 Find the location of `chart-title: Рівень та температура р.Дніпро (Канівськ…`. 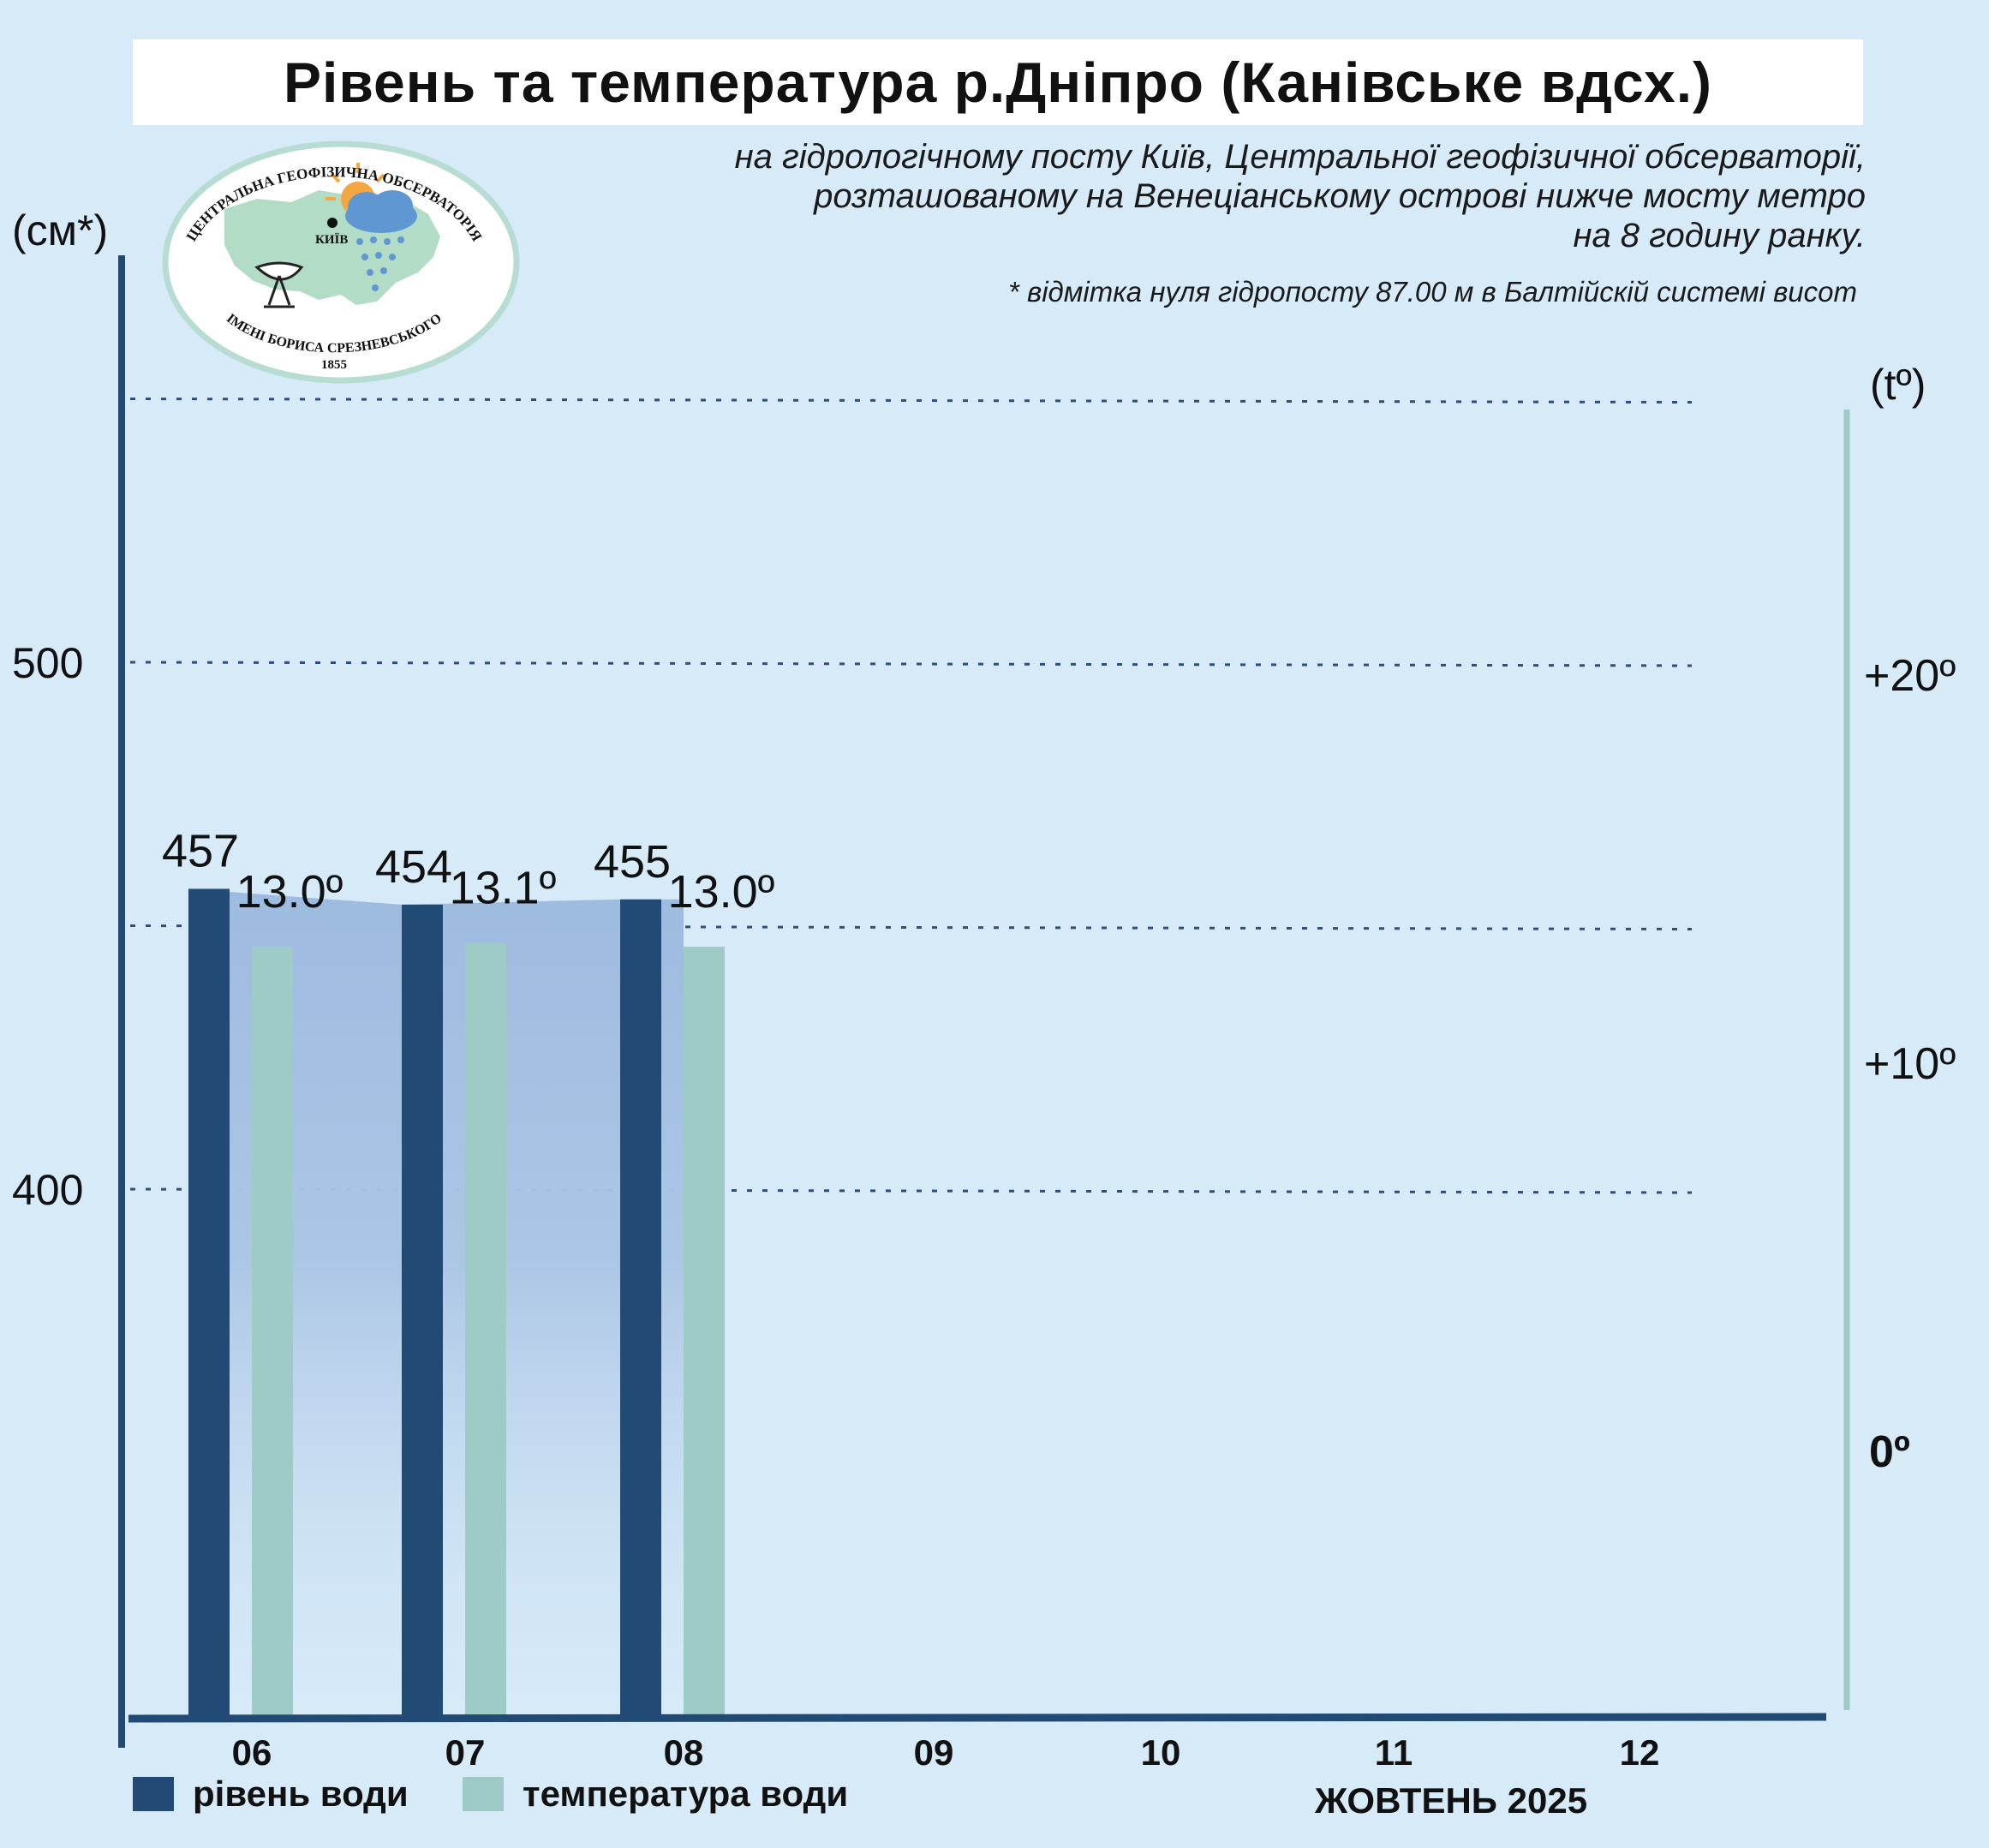

chart-title: Рівень та температура р.Дніпро (Канівськ… is located at coordinates (998, 82).